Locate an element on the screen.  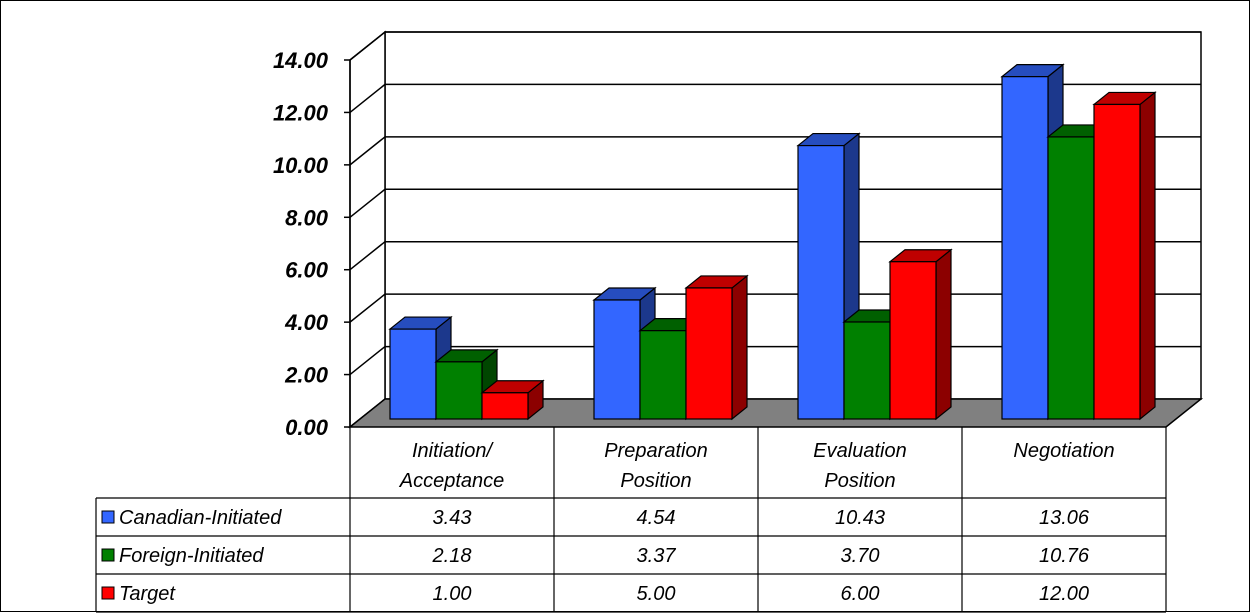
y-tick-label: 14.00 is located at coordinates (301, 60).